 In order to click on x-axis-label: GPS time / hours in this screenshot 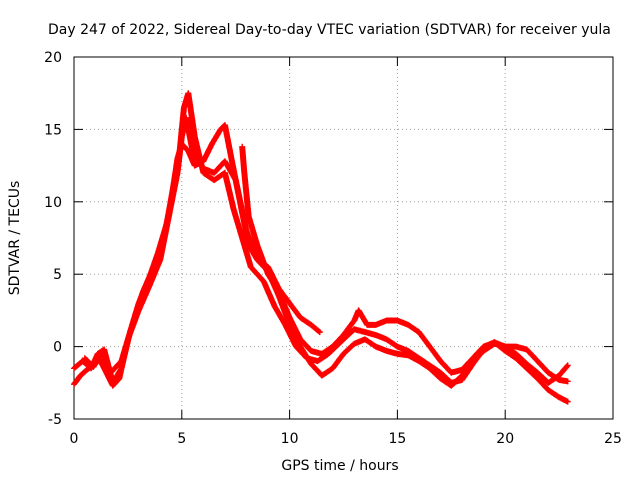, I will do `click(339, 466)`.